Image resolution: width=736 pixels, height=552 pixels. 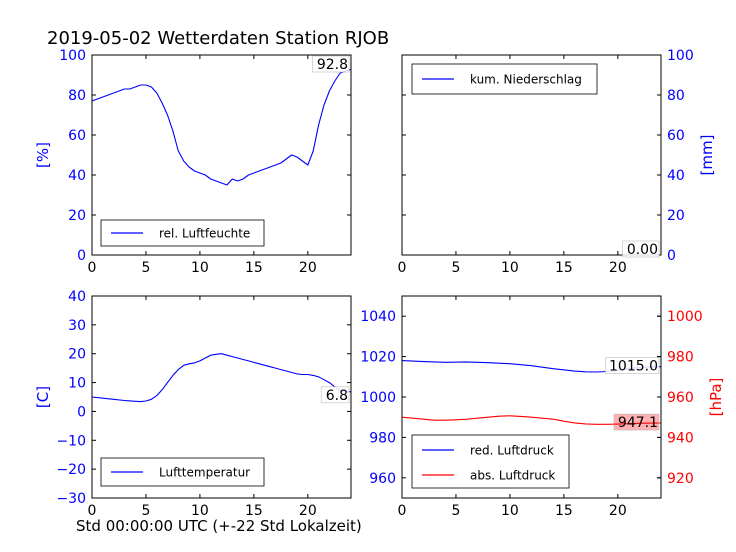 I want to click on x-tick-label-humidity: 5, so click(x=145, y=268).